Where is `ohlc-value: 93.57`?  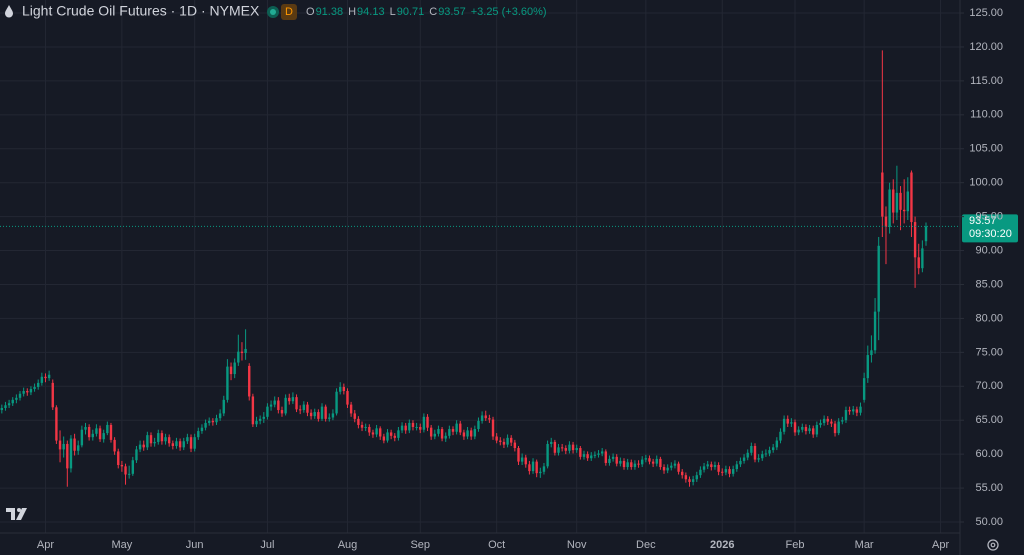
ohlc-value: 93.57 is located at coordinates (452, 12).